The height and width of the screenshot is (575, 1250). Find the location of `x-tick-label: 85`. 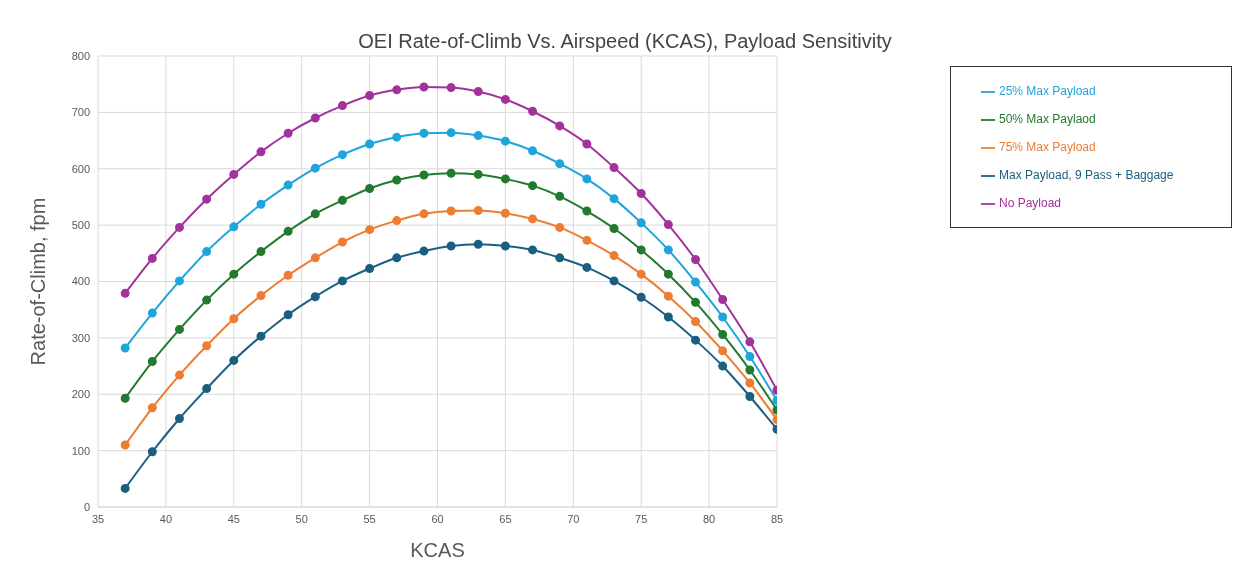

x-tick-label: 85 is located at coordinates (777, 518).